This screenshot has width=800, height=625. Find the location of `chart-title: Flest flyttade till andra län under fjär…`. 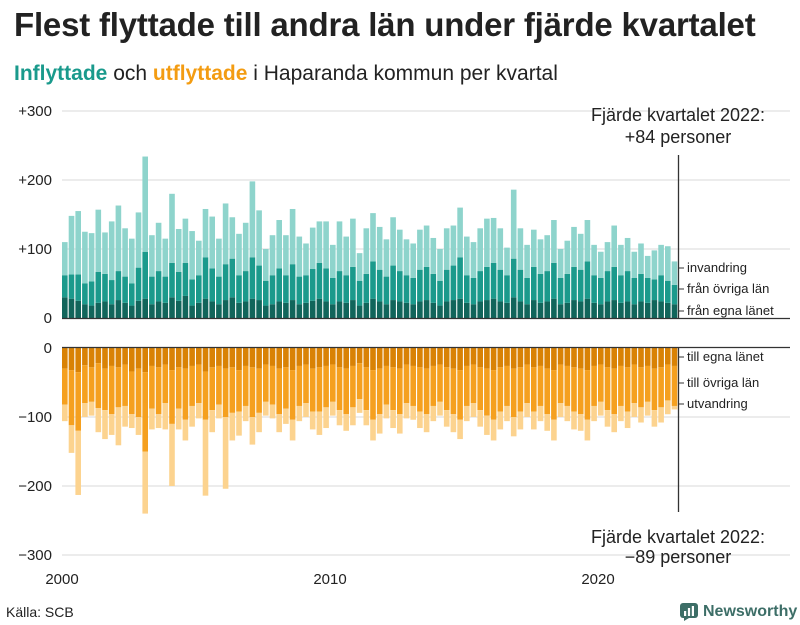

chart-title: Flest flyttade till andra län under fjär… is located at coordinates (385, 24).